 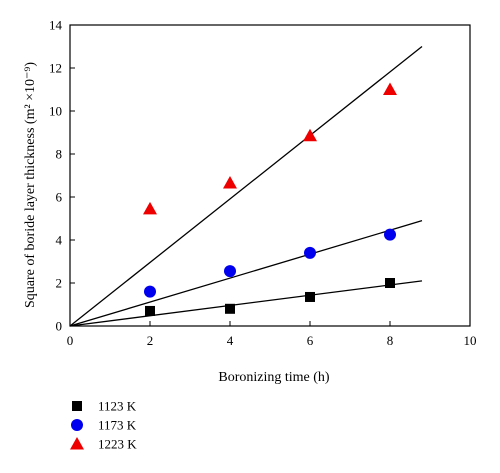 What do you see at coordinates (230, 340) in the screenshot?
I see `x-tick-label: 4` at bounding box center [230, 340].